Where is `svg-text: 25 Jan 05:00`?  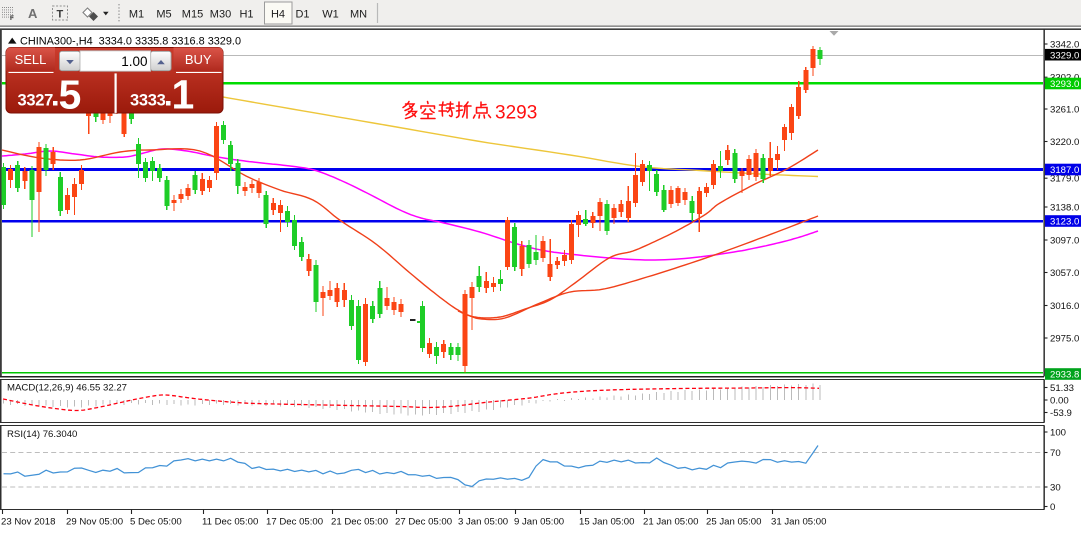
svg-text: 25 Jan 05:00 is located at coordinates (733, 522).